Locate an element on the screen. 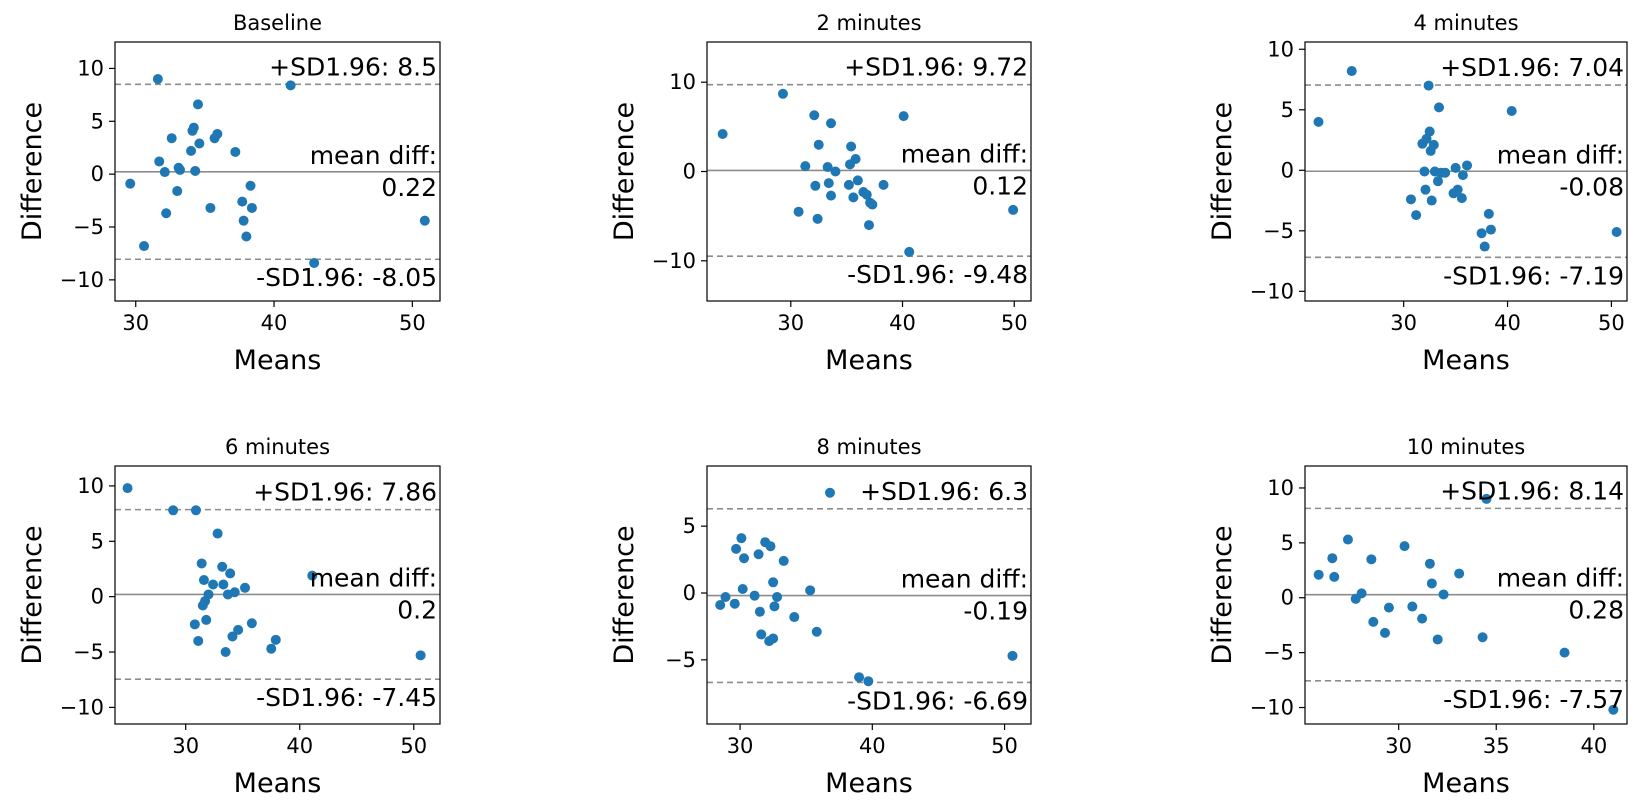 The width and height of the screenshot is (1634, 802). y-tick-label: 0 is located at coordinates (689, 172).